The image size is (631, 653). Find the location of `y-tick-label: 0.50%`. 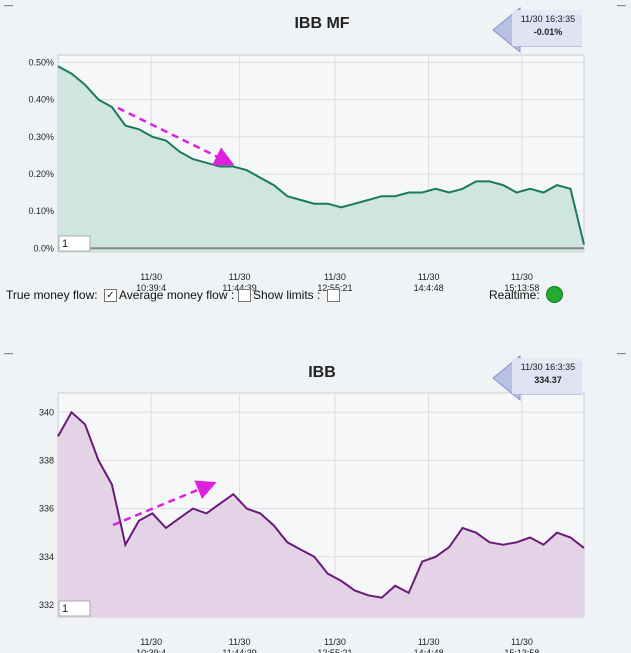

y-tick-label: 0.50% is located at coordinates (41, 62).